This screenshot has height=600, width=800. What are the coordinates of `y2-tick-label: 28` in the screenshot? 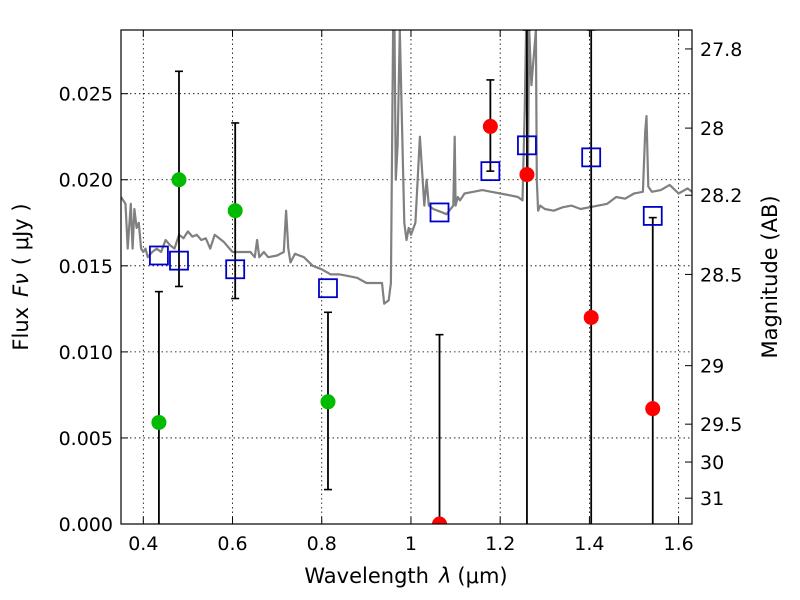 It's located at (712, 129).